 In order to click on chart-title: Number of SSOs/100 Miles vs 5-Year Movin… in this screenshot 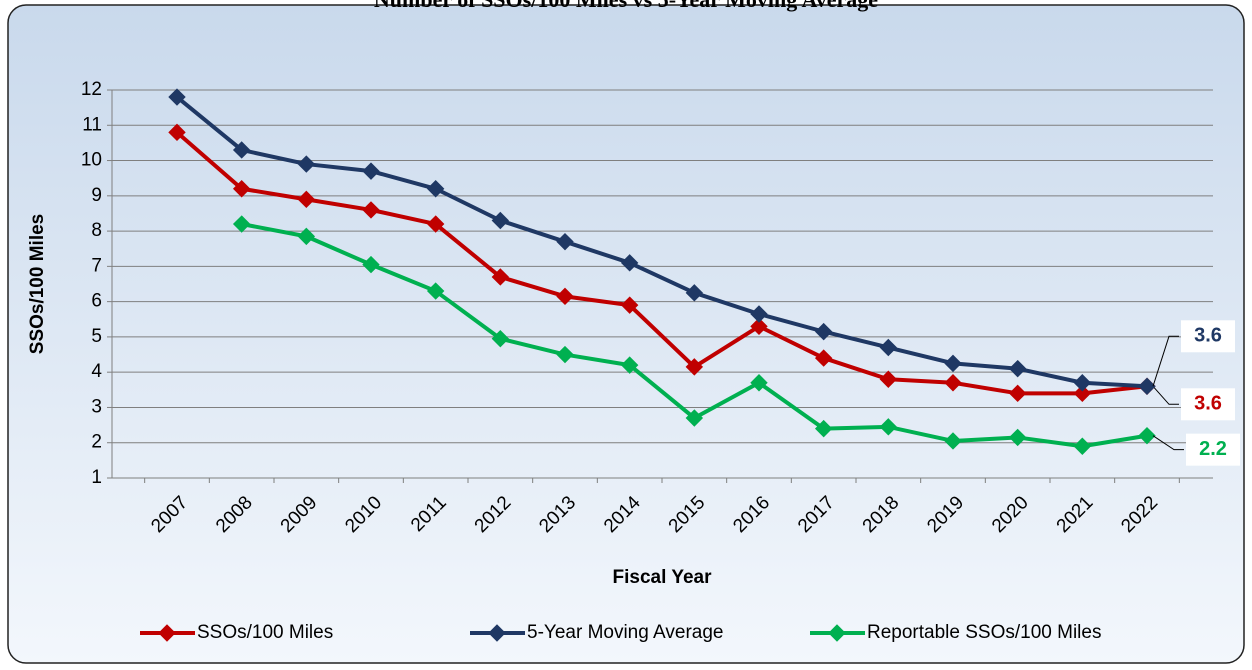, I will do `click(626, 6)`.